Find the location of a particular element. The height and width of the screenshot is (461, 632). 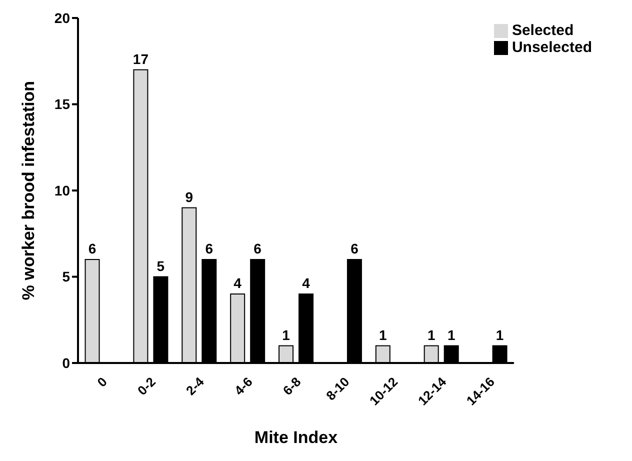

y-tick-label: 5 is located at coordinates (66, 276).